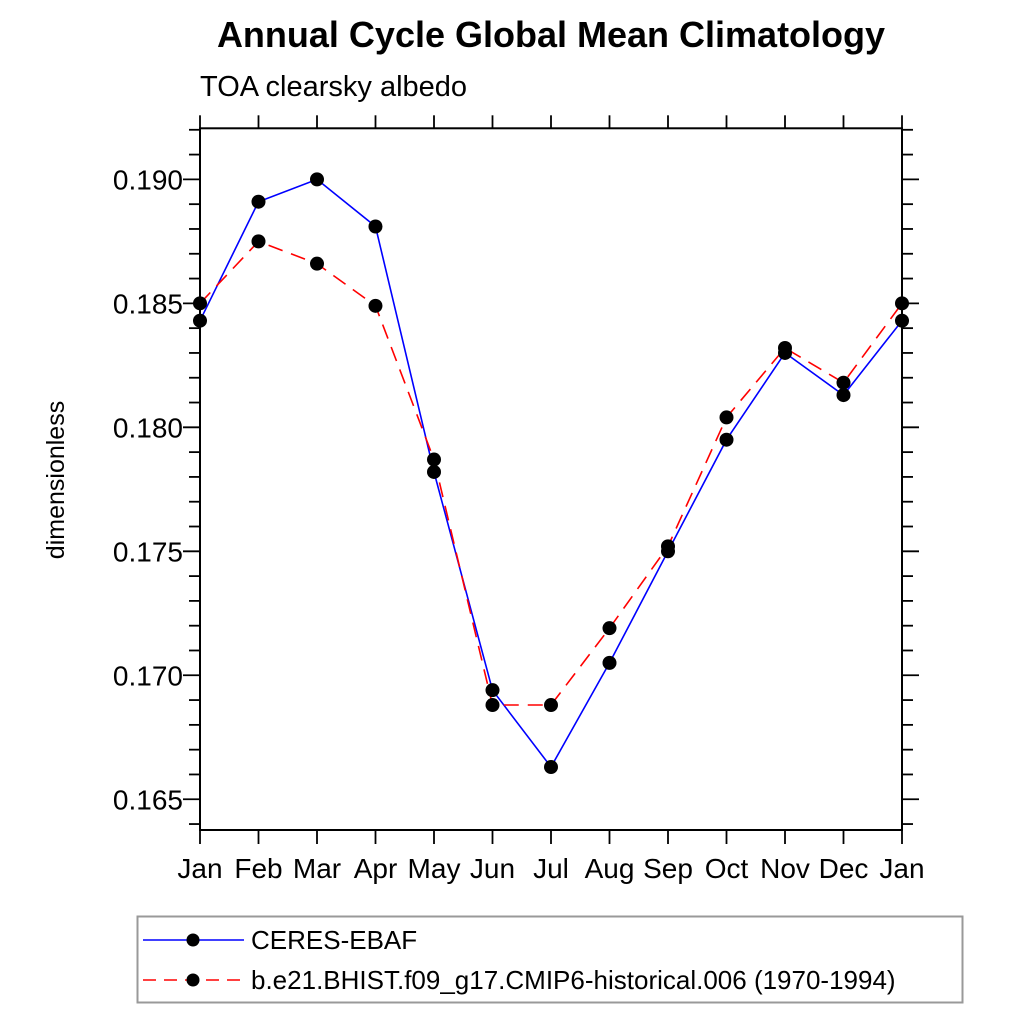 The image size is (1024, 1029). Describe the element at coordinates (334, 940) in the screenshot. I see `legend-label: CERES-EBAF` at that location.